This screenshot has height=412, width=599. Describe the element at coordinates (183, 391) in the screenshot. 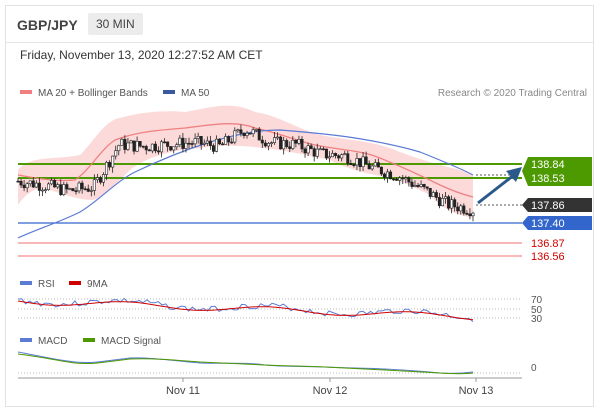

I see `x-label-nov11: Nov 11` at that location.